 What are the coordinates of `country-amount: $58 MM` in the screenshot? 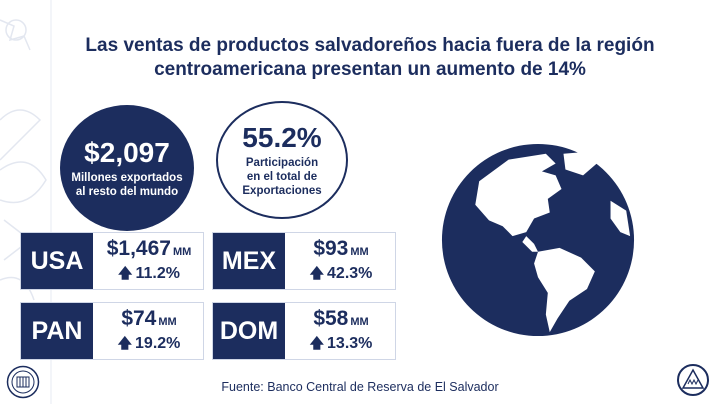 It's located at (341, 320).